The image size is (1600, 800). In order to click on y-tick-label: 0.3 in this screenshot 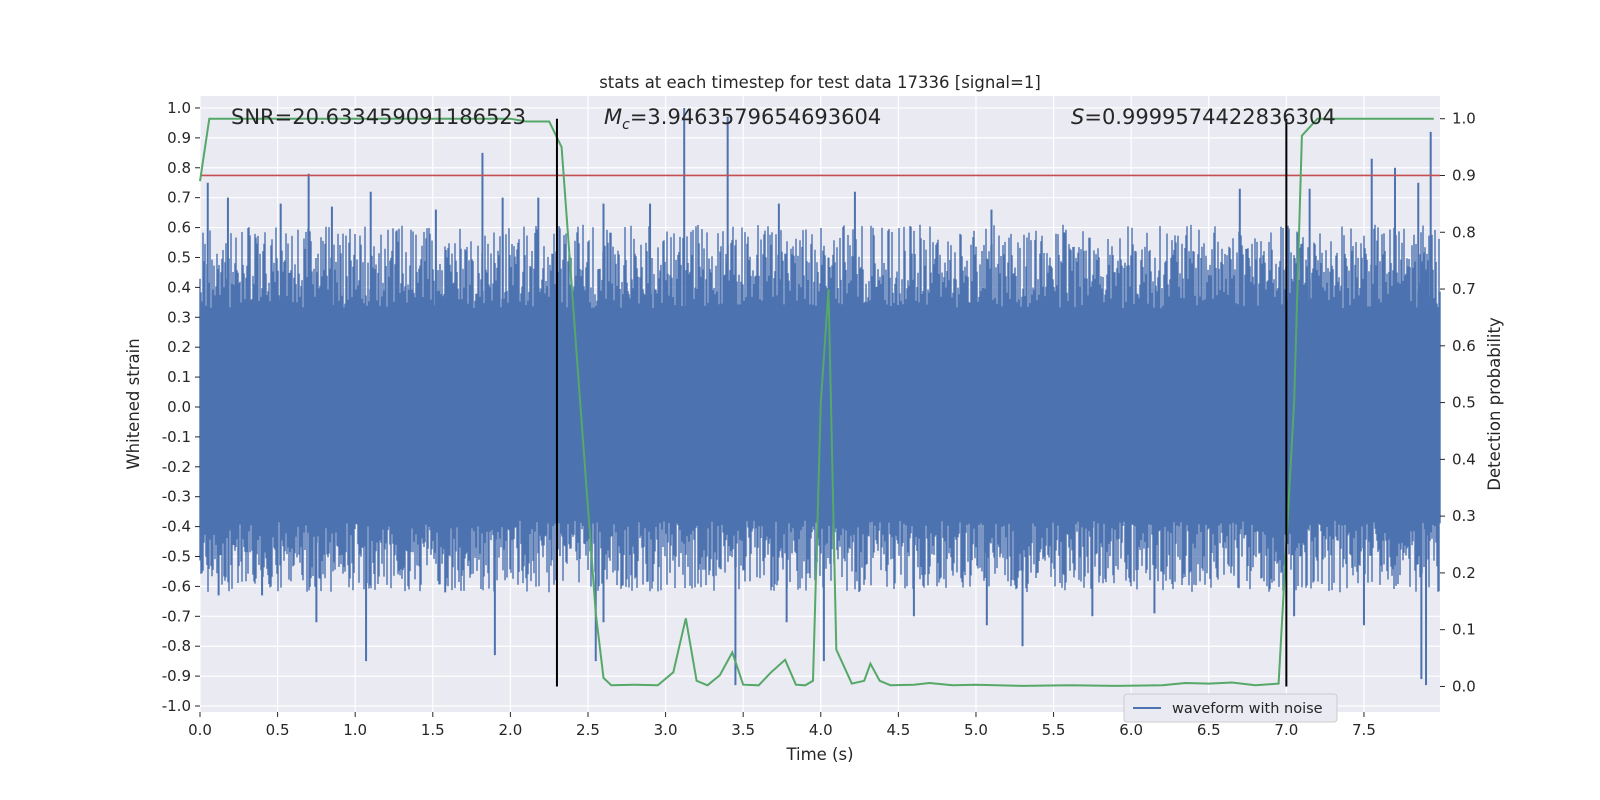, I will do `click(179, 317)`.